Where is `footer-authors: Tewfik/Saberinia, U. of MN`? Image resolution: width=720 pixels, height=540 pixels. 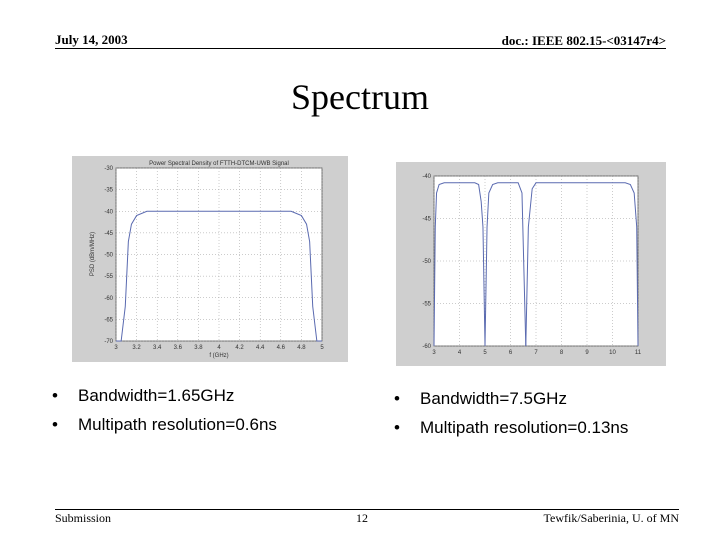
footer-authors: Tewfik/Saberinia, U. of MN is located at coordinates (611, 518).